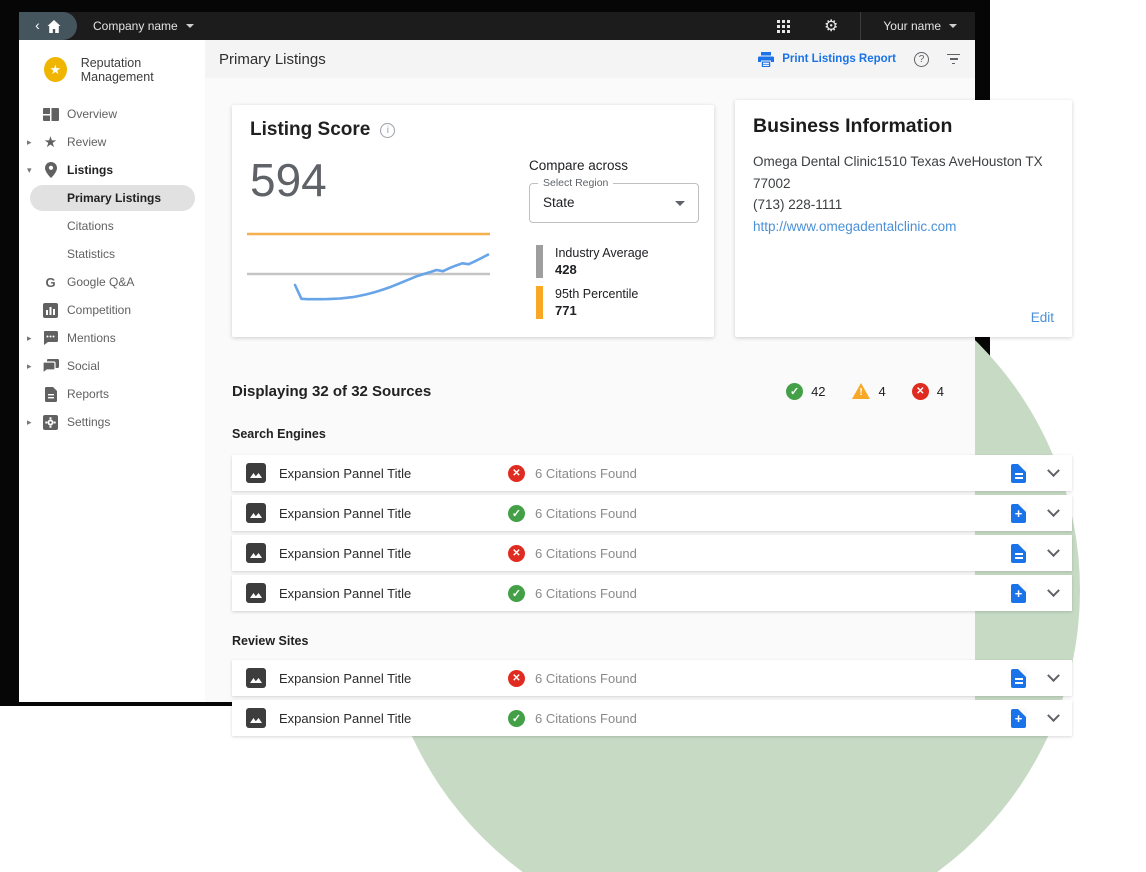  Describe the element at coordinates (576, 183) in the screenshot. I see `select-region-label: Select Region` at that location.